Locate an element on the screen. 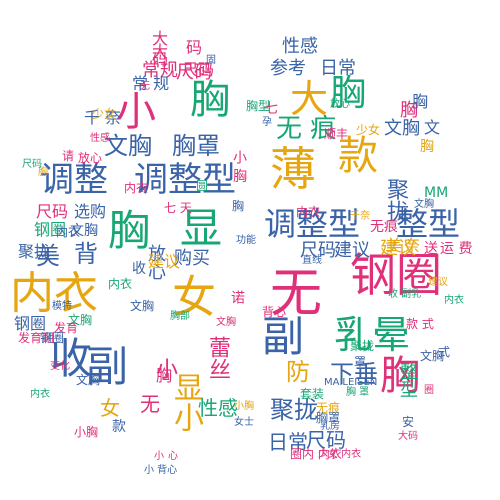 This screenshot has width=500, height=500. word: 购买 is located at coordinates (192, 258).